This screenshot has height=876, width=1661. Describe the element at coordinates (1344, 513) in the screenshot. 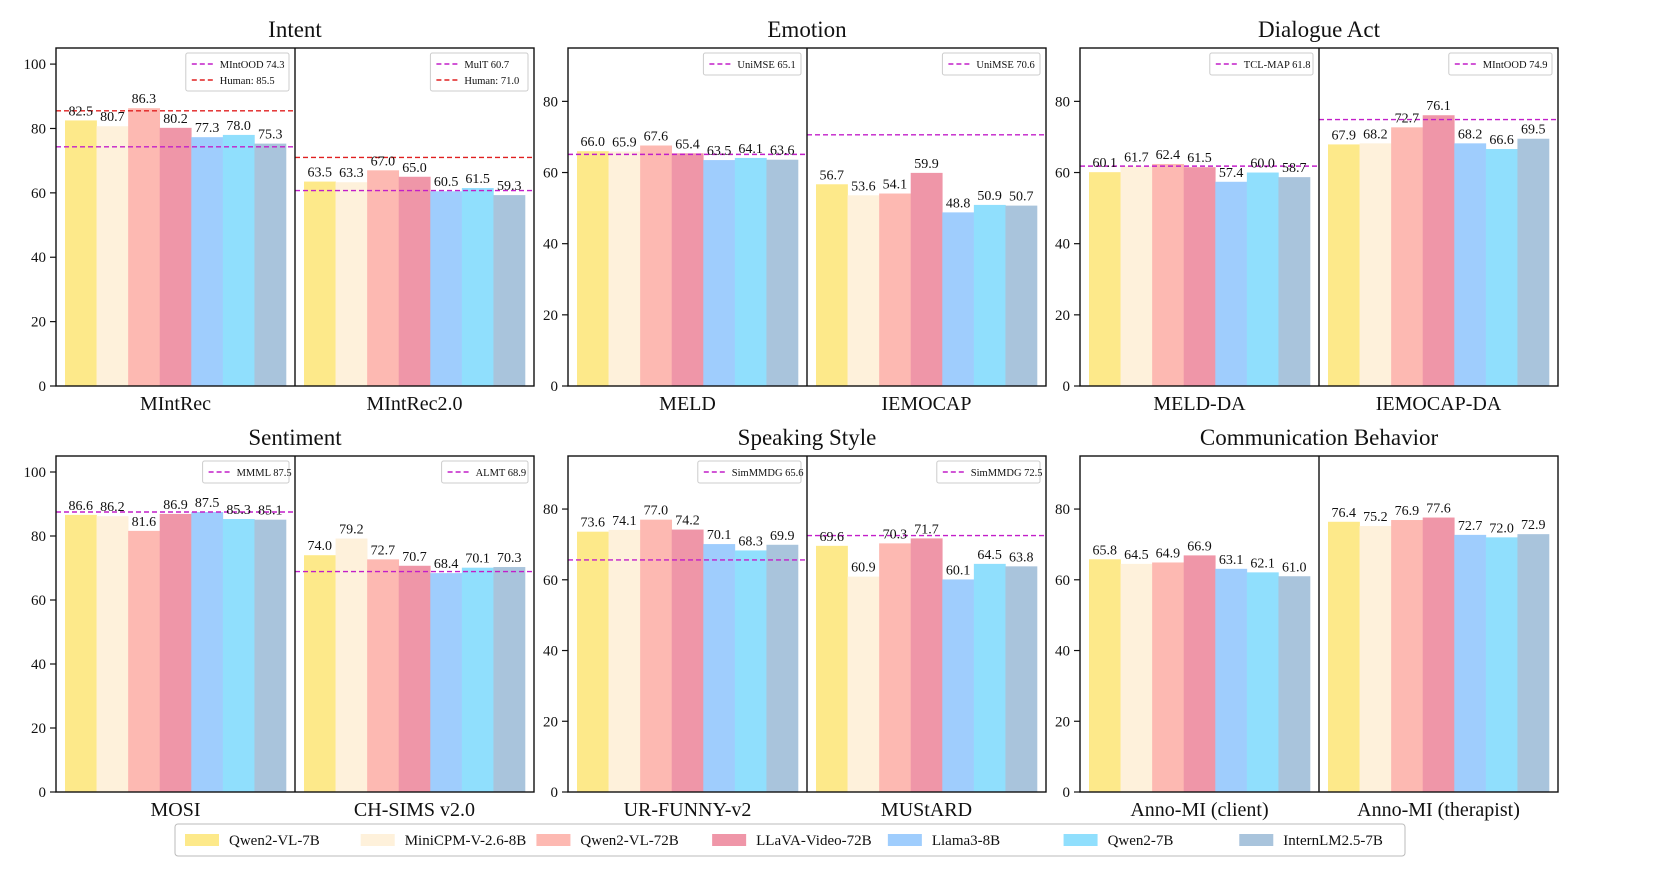

I see `bar-value-label: 76.4` at that location.